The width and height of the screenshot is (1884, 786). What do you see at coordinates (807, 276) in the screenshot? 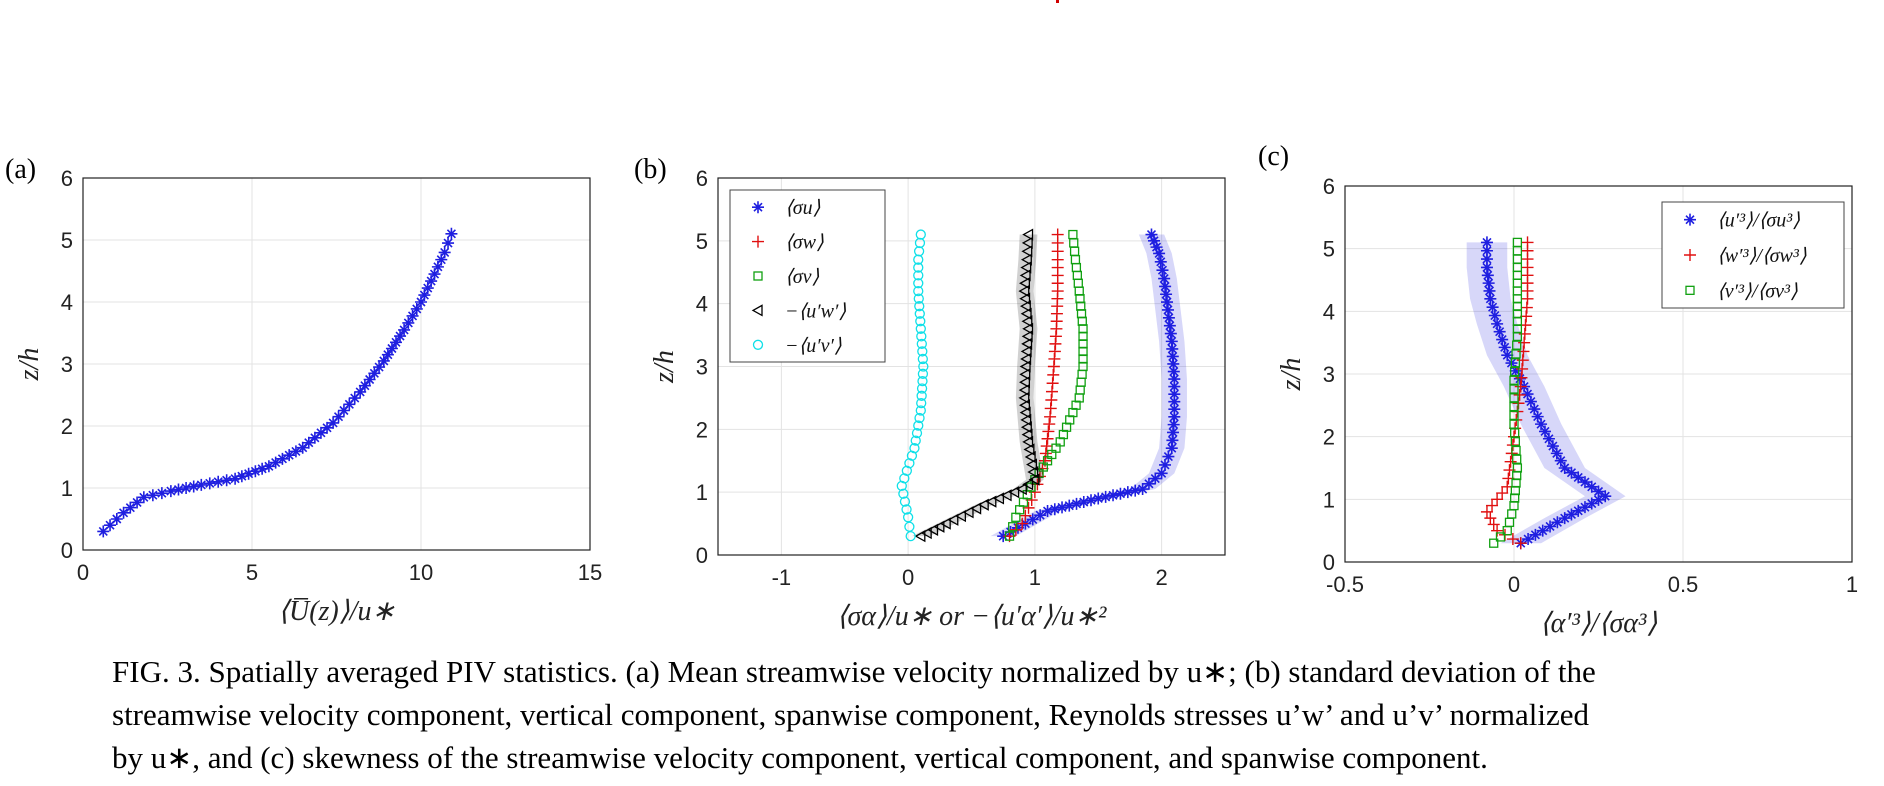
I see `legend: ⟨σu⟩ ⟨σw⟩ ⟨σv⟩ −⟨u′w′⟩ −⟨u′v′⟩` at bounding box center [807, 276].